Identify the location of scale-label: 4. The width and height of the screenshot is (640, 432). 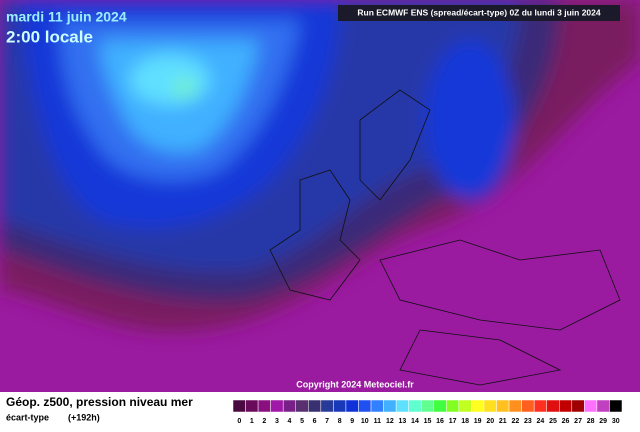
(290, 421).